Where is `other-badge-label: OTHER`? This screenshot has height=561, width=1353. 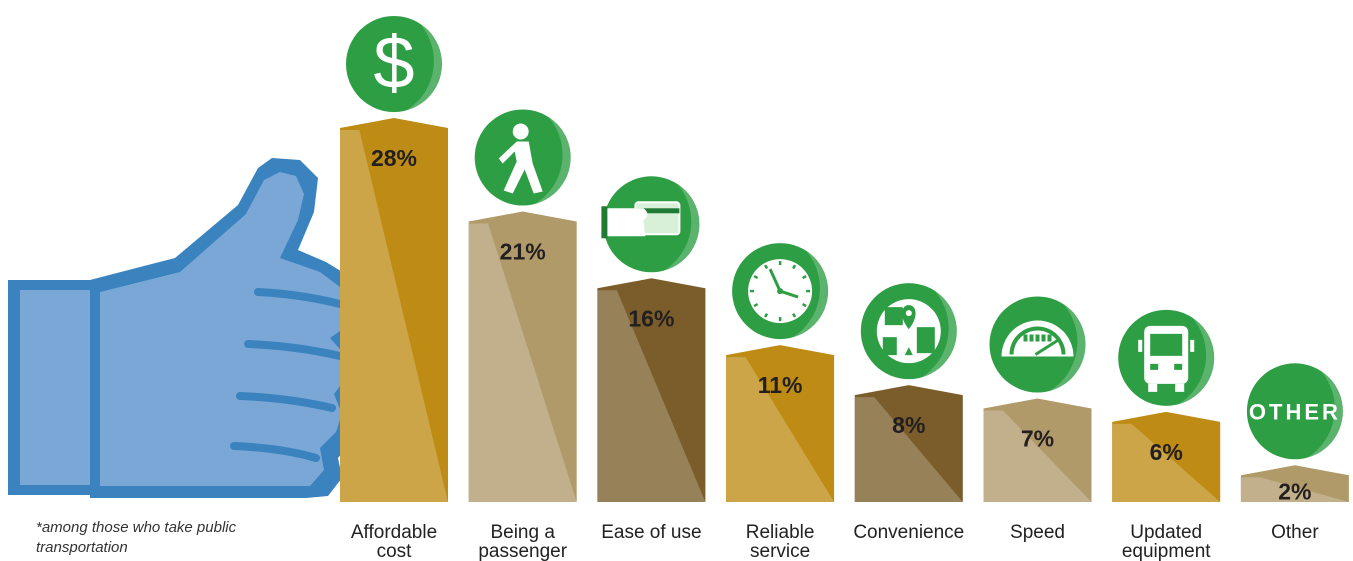 other-badge-label: OTHER is located at coordinates (1295, 411).